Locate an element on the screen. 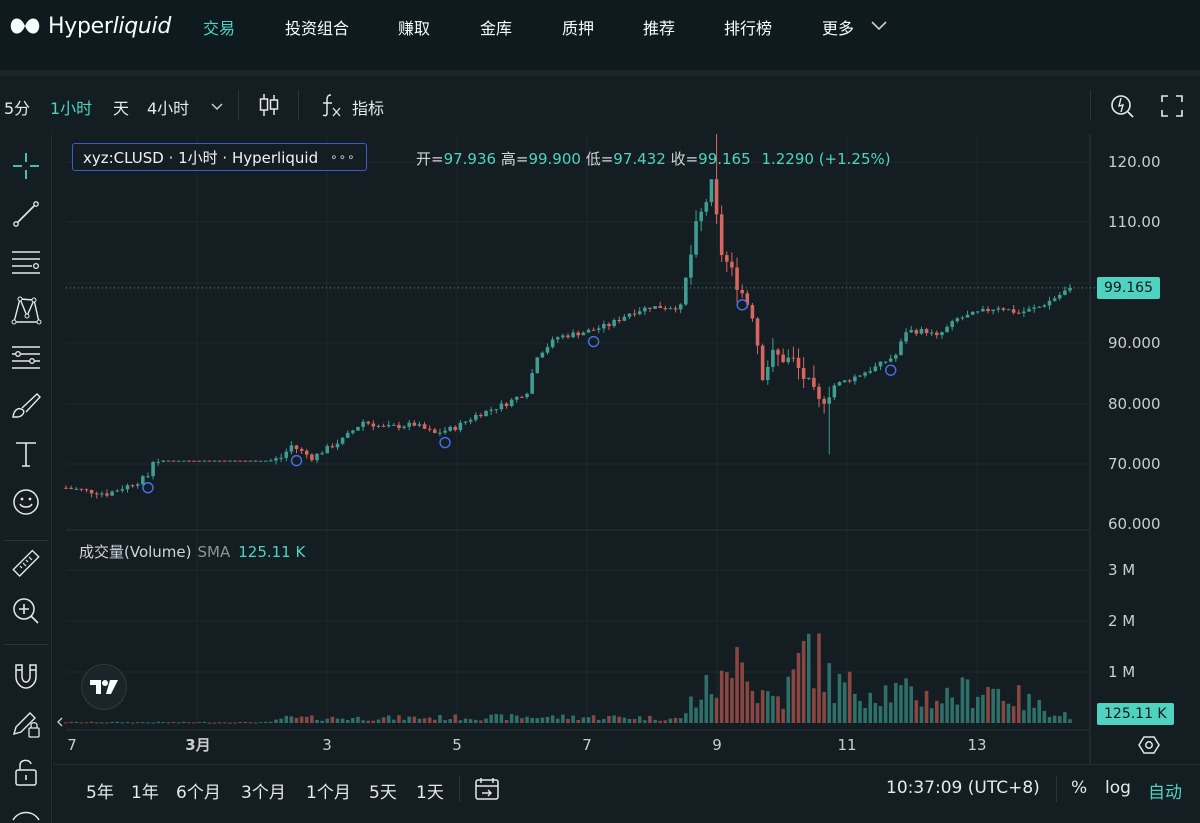  log-scale-toggle: log is located at coordinates (1118, 788).